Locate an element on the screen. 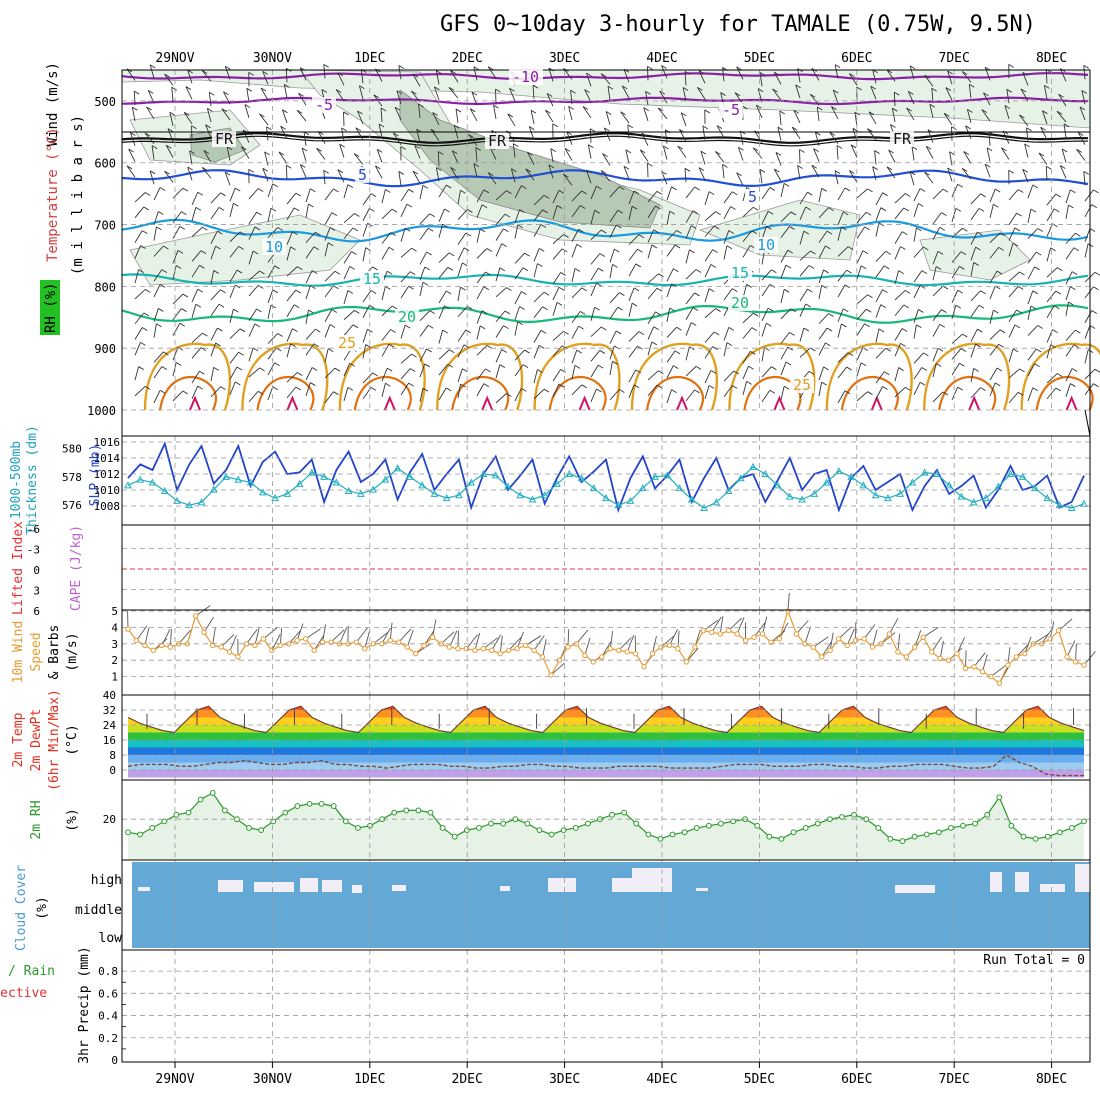  isotherm-label: 25 is located at coordinates (347, 343).